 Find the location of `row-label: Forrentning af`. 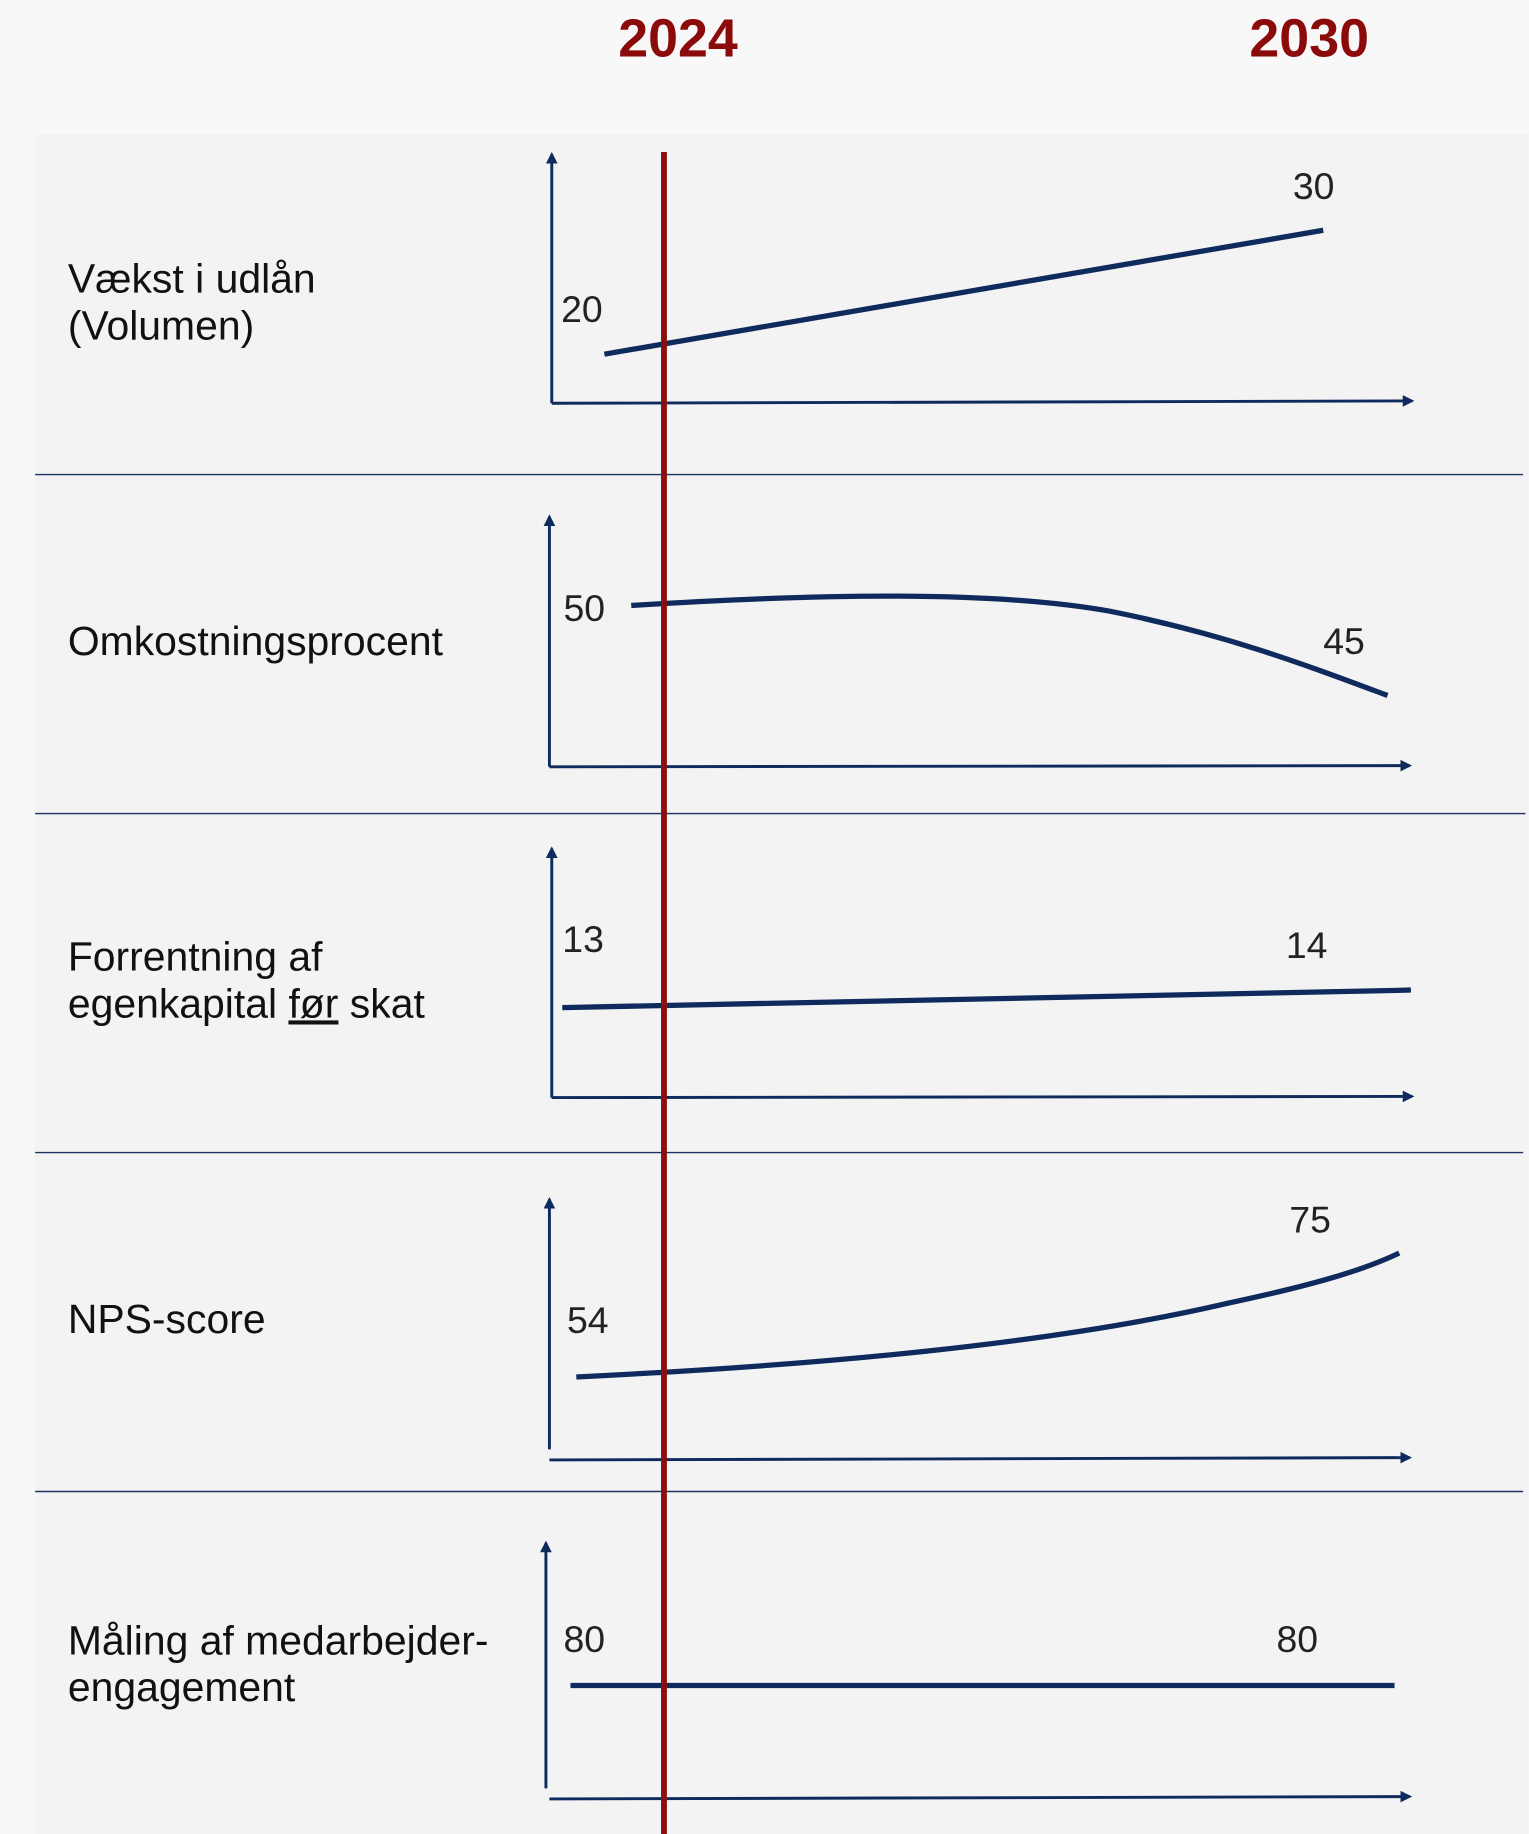

row-label: Forrentning af is located at coordinates (195, 956).